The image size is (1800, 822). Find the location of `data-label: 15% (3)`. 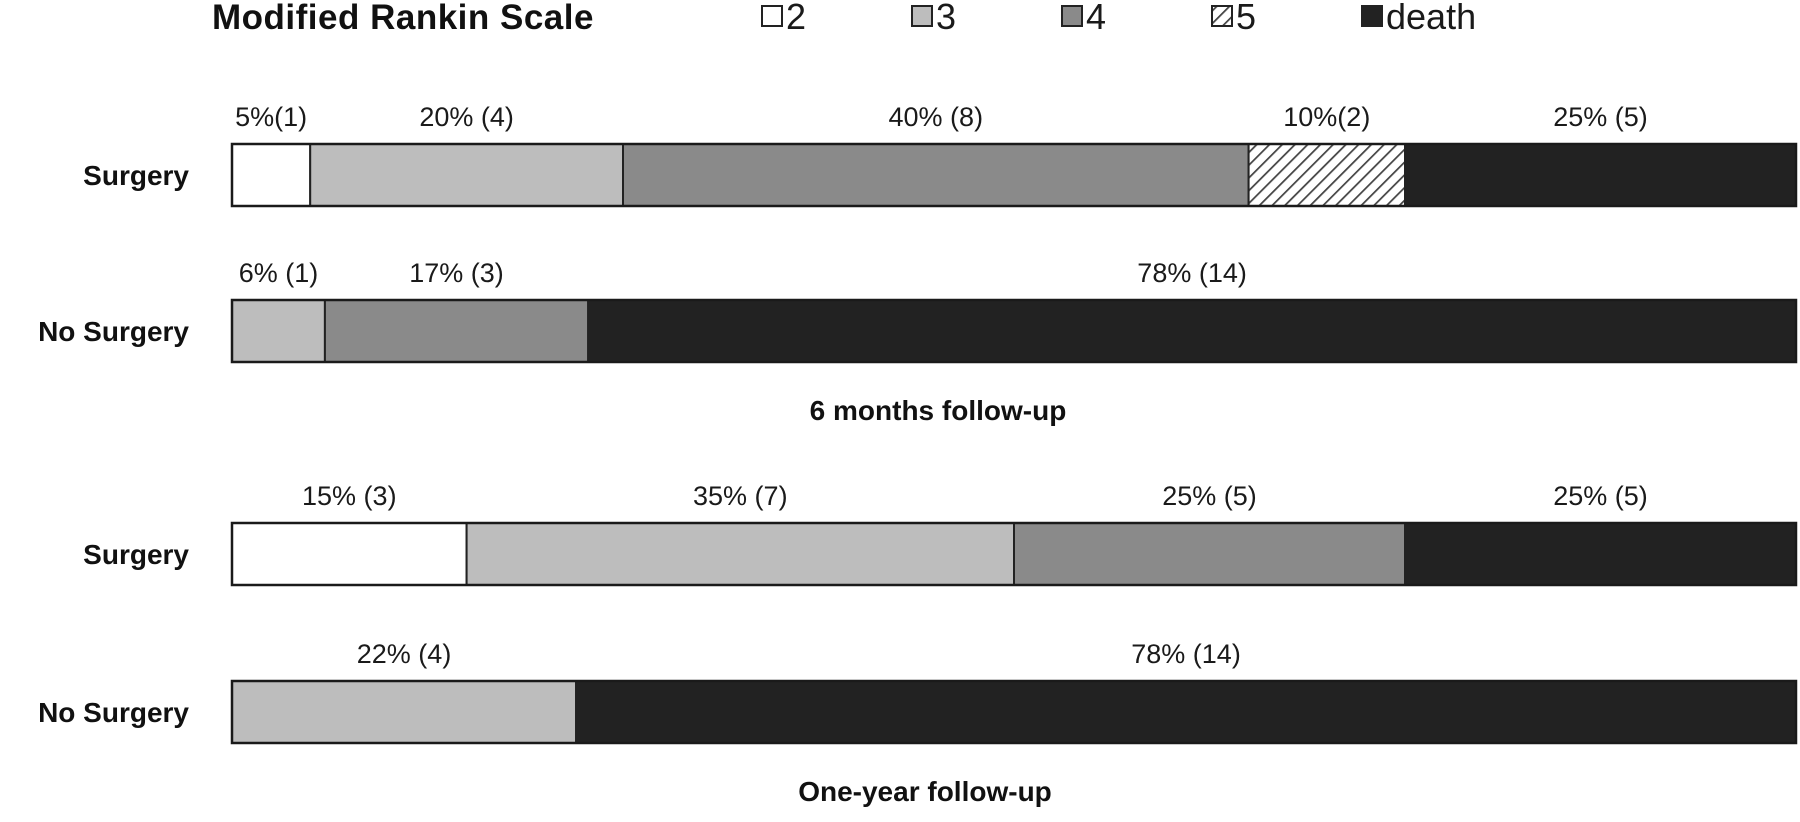

data-label: 15% (3) is located at coordinates (349, 496).